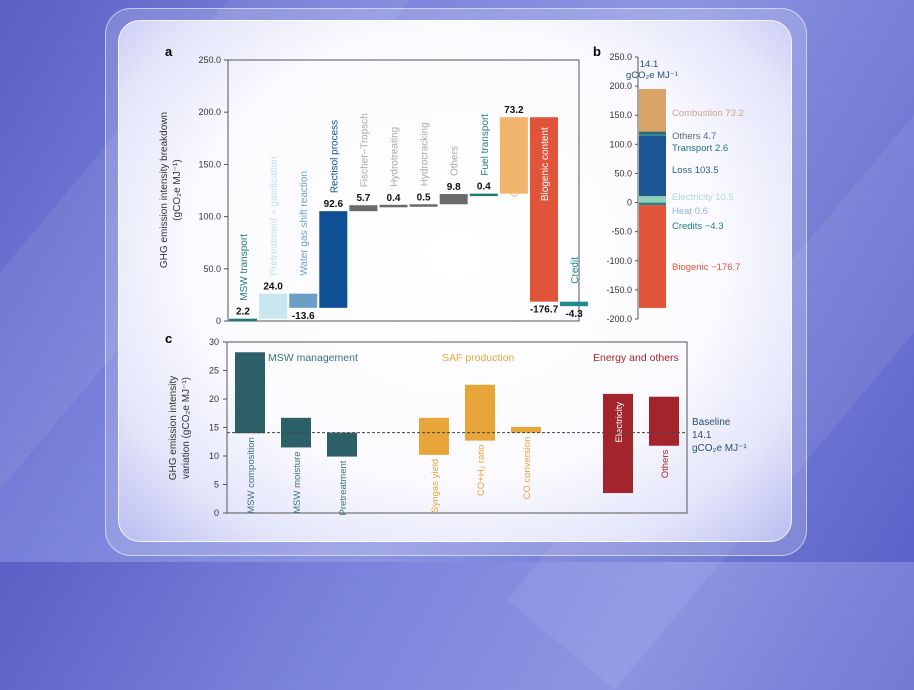 This screenshot has height=690, width=914. I want to click on category-label: MSW composition, so click(251, 475).